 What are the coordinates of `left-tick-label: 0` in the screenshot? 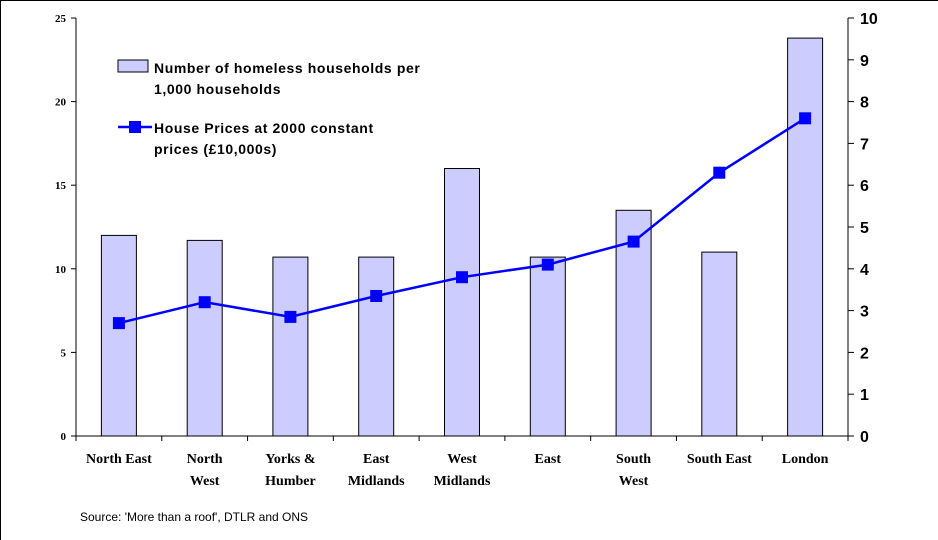 It's located at (64, 437).